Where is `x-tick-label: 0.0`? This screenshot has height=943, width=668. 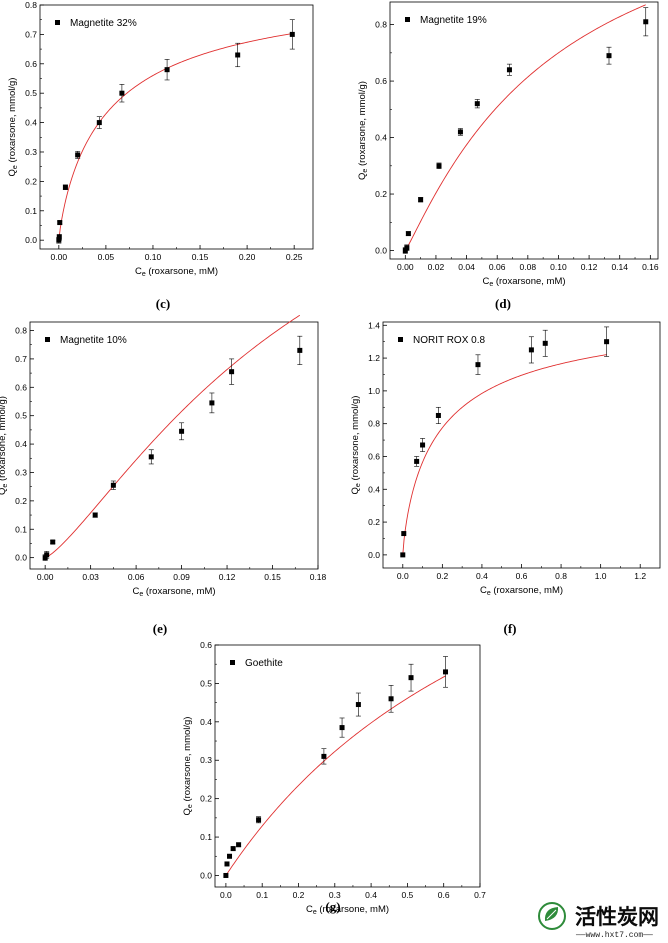 x-tick-label: 0.0 is located at coordinates (403, 576).